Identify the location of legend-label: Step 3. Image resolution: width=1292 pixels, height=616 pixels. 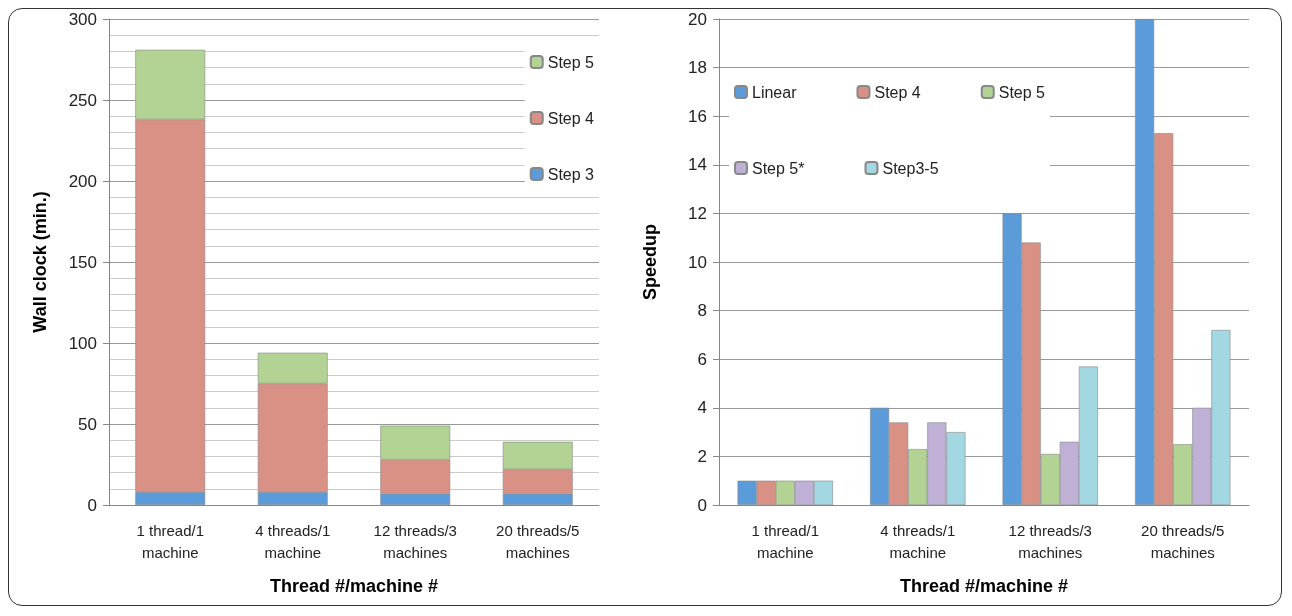
(571, 174).